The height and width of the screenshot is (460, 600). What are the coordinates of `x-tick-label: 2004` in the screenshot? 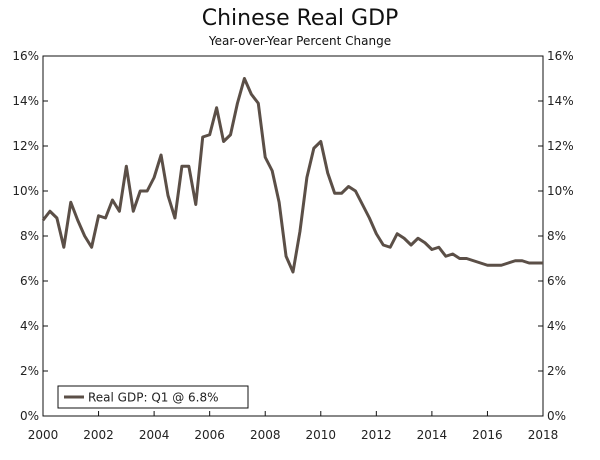 It's located at (154, 435).